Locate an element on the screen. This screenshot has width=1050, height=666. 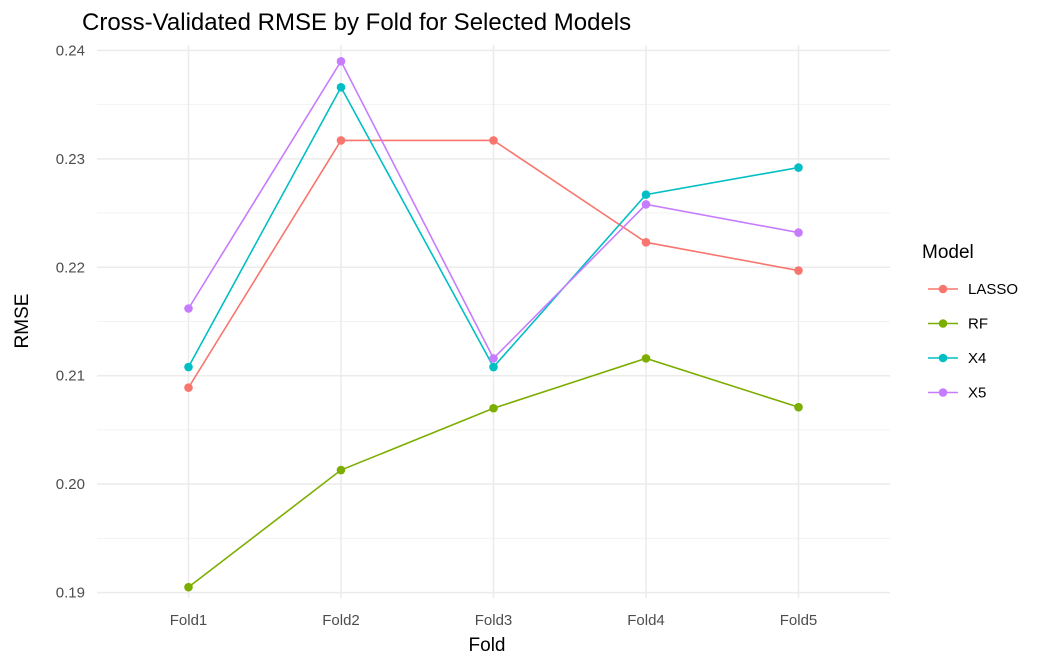
y-axis-title: RMSE is located at coordinates (22, 321).